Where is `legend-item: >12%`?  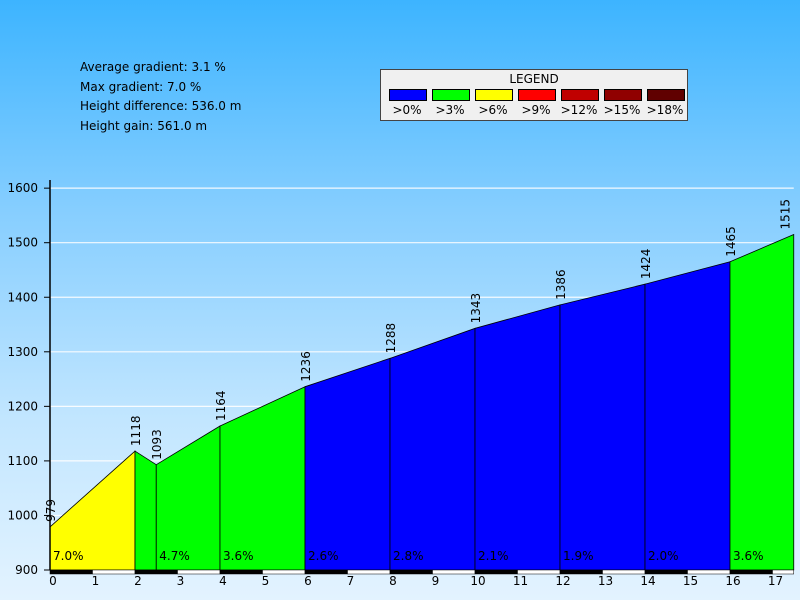 legend-item: >12% is located at coordinates (579, 103).